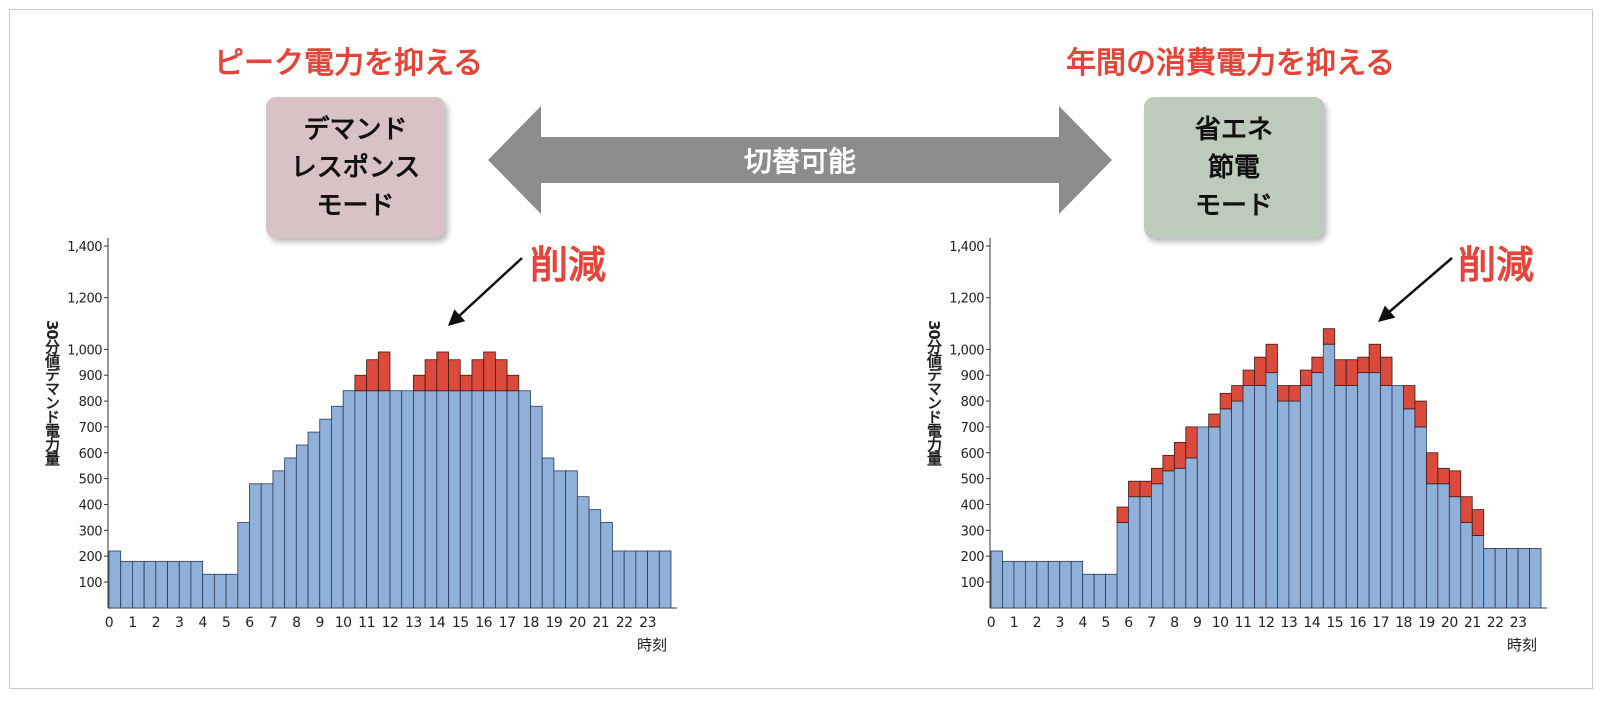  What do you see at coordinates (366, 623) in the screenshot?
I see `x-tick-label: 11` at bounding box center [366, 623].